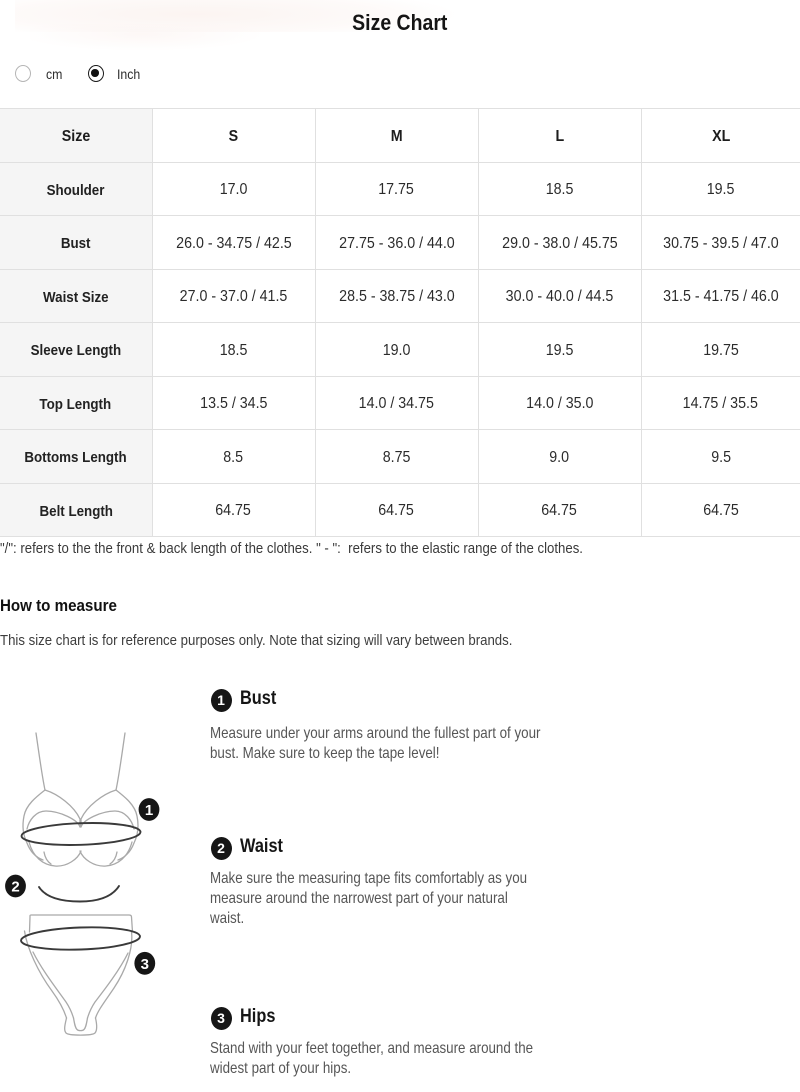  What do you see at coordinates (149, 810) in the screenshot?
I see `svg-text: 1` at bounding box center [149, 810].